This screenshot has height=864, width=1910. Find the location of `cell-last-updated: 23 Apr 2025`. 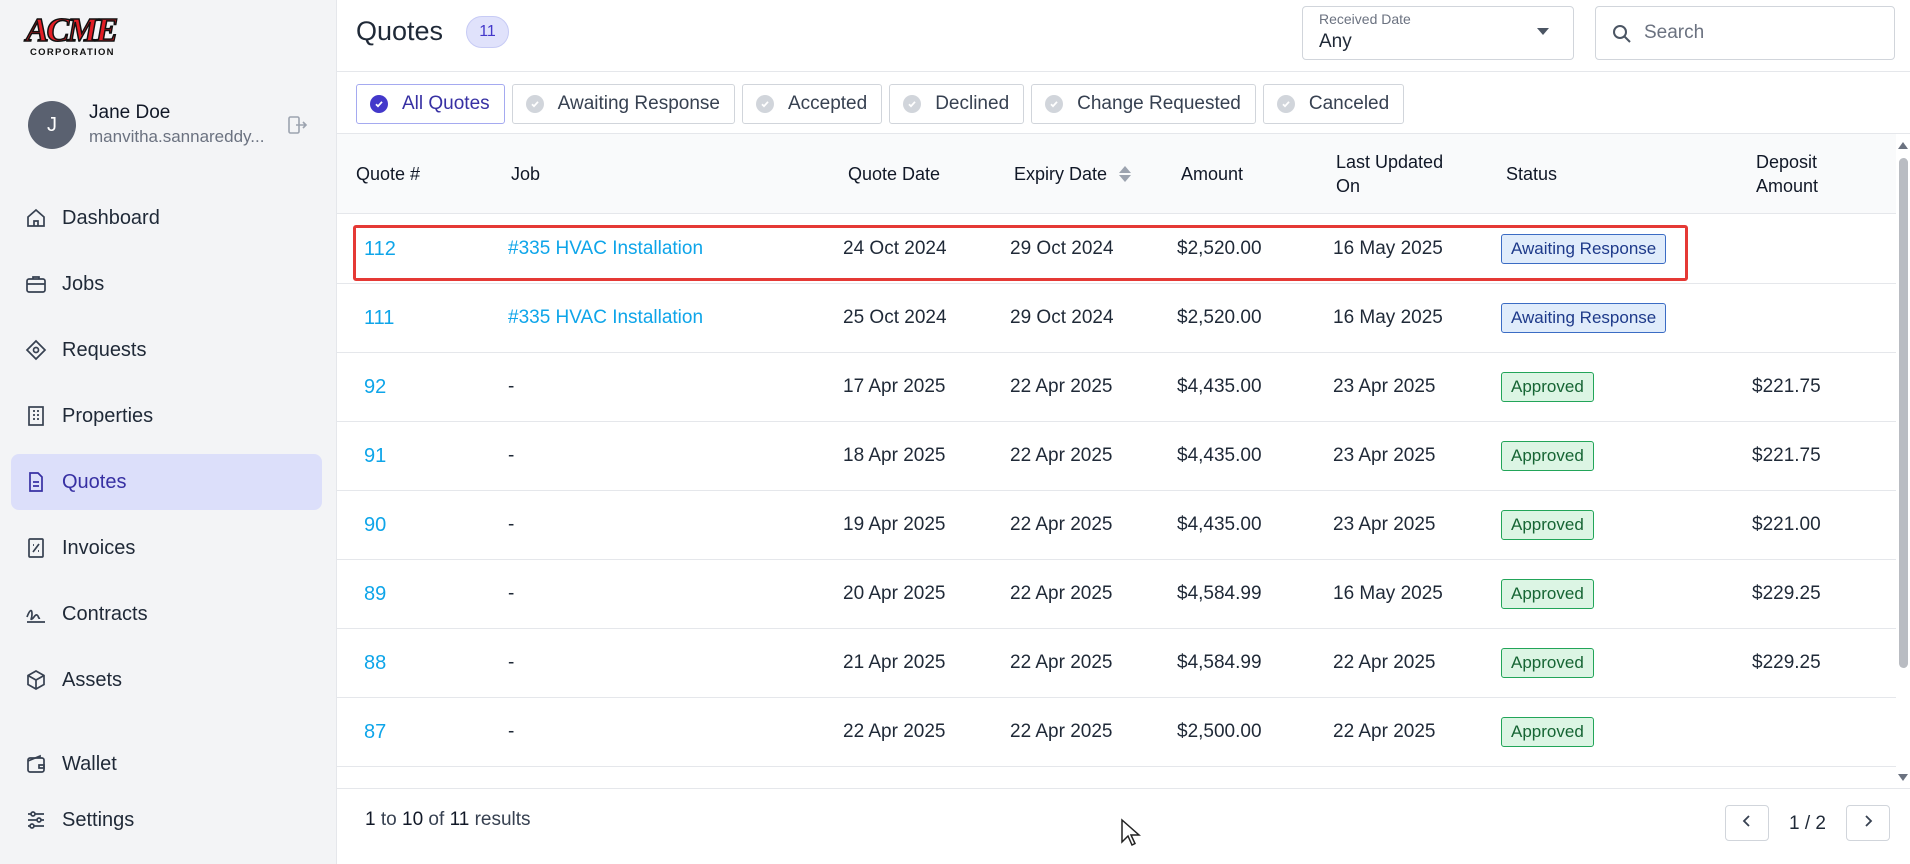

cell-last-updated: 23 Apr 2025 is located at coordinates (1384, 455).